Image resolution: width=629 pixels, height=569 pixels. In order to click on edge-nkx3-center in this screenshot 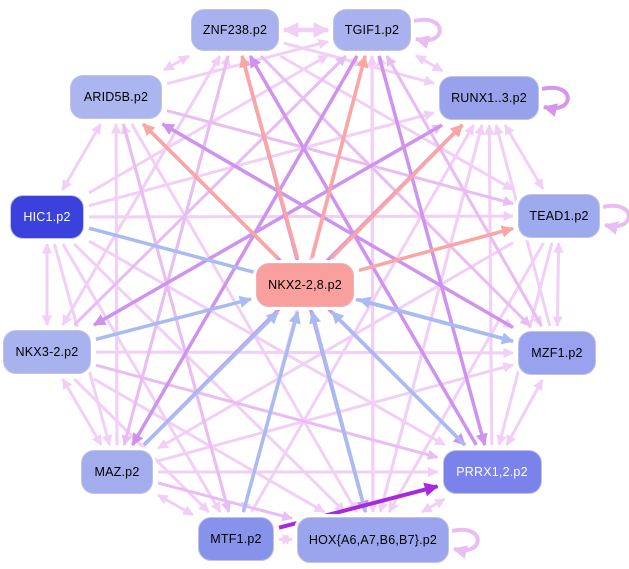, I will do `click(174, 318)`.